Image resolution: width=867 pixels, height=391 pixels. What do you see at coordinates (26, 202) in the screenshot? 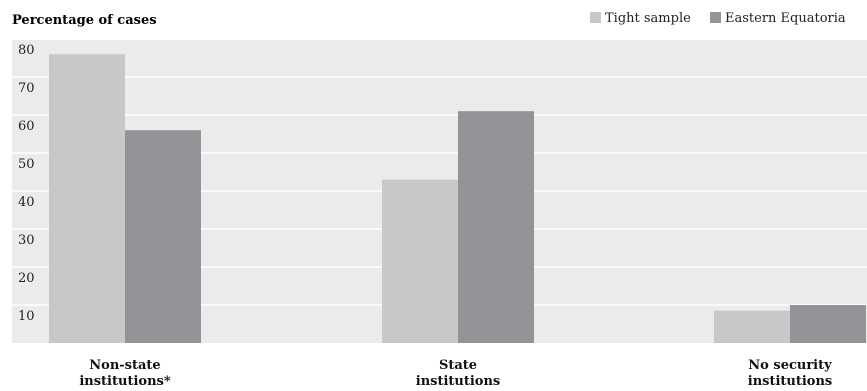
I see `y-tick-label-40: 40` at bounding box center [26, 202].